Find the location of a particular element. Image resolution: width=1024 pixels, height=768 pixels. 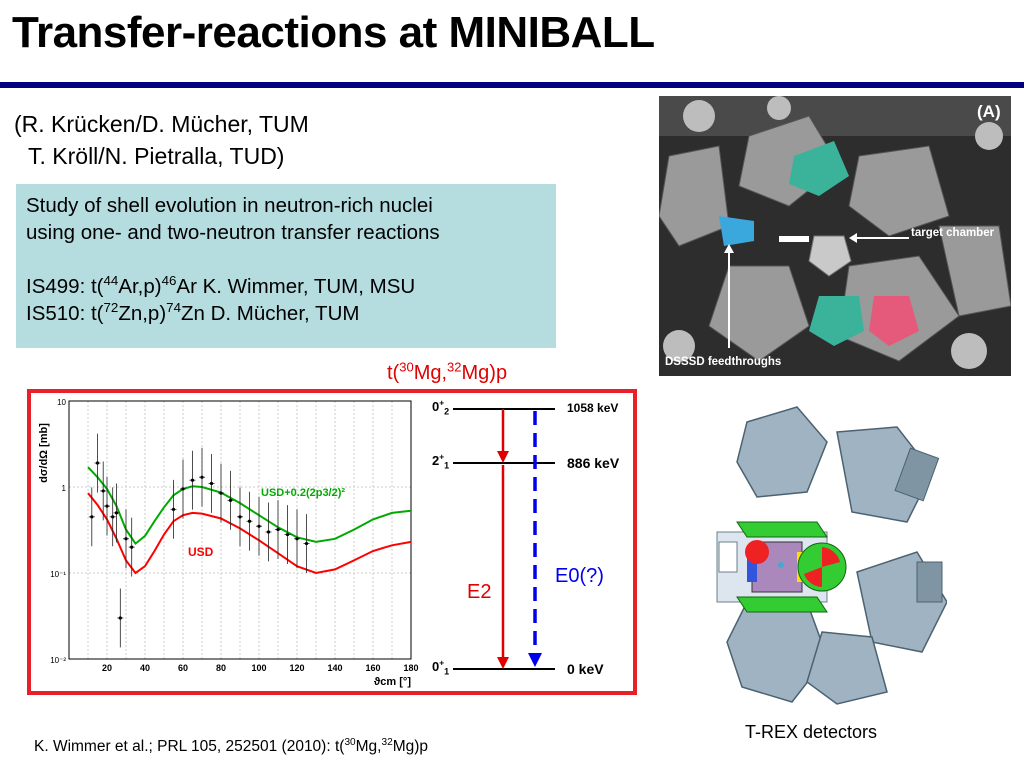

miniball-photo-illustration is located at coordinates (835, 236).